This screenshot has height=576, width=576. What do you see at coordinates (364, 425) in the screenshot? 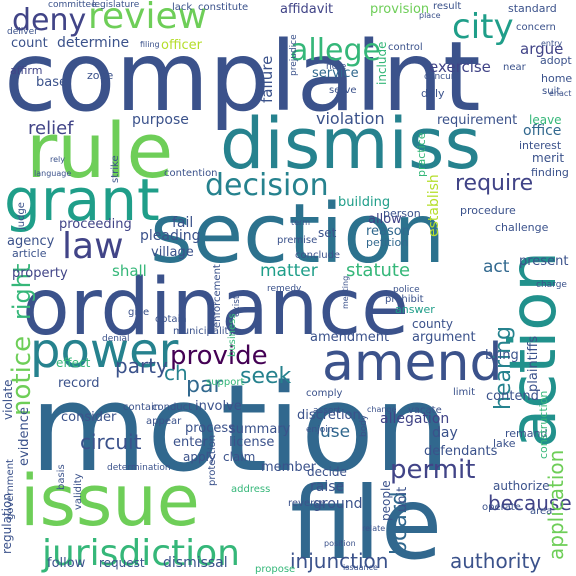
I see `word-body: body` at bounding box center [364, 425].